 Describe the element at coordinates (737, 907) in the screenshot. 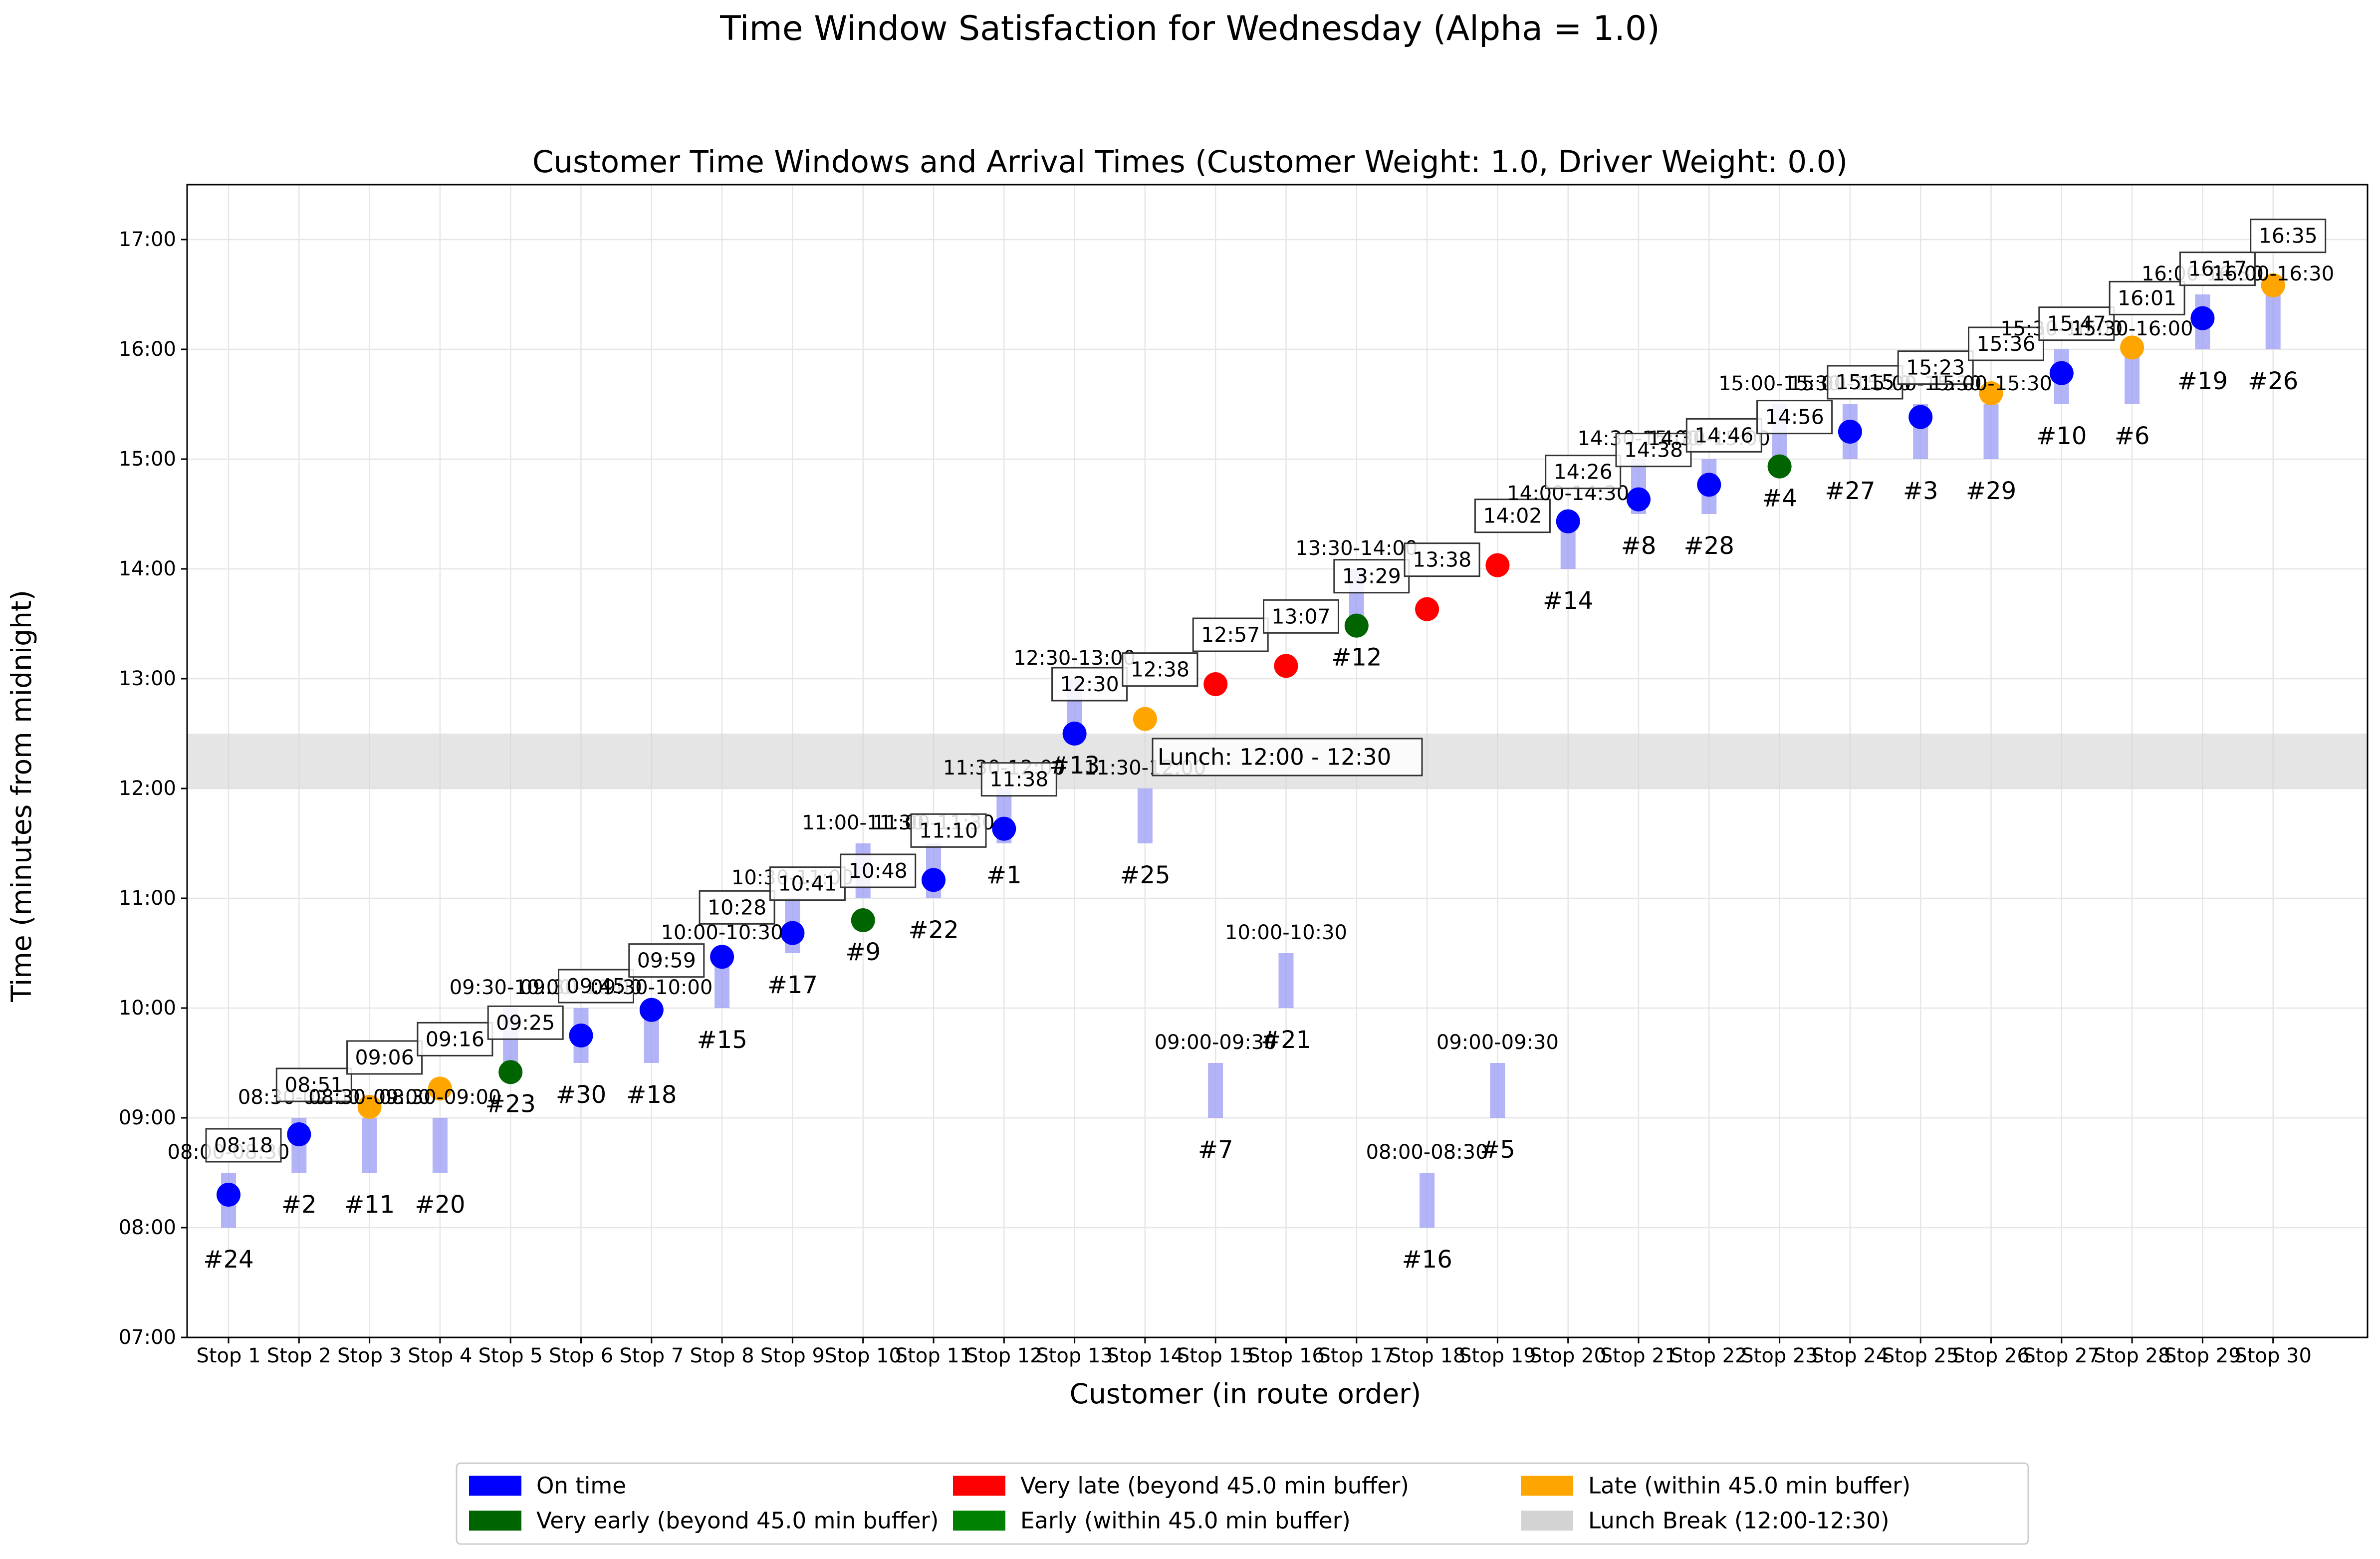

I see `arrival-label-stop-8: 10:28` at that location.